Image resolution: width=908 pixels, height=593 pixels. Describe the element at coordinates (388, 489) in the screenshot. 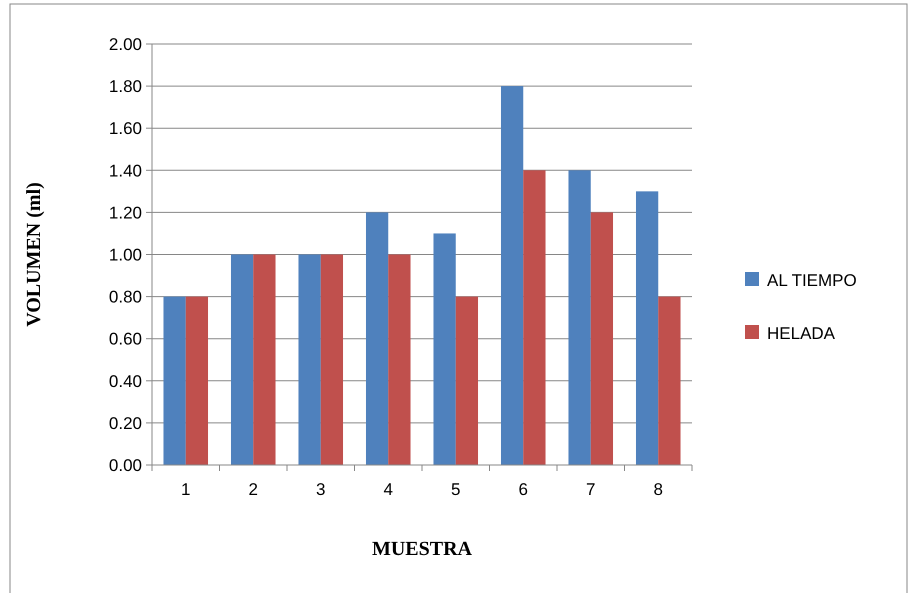

I see `x-tick-label: 4` at that location.